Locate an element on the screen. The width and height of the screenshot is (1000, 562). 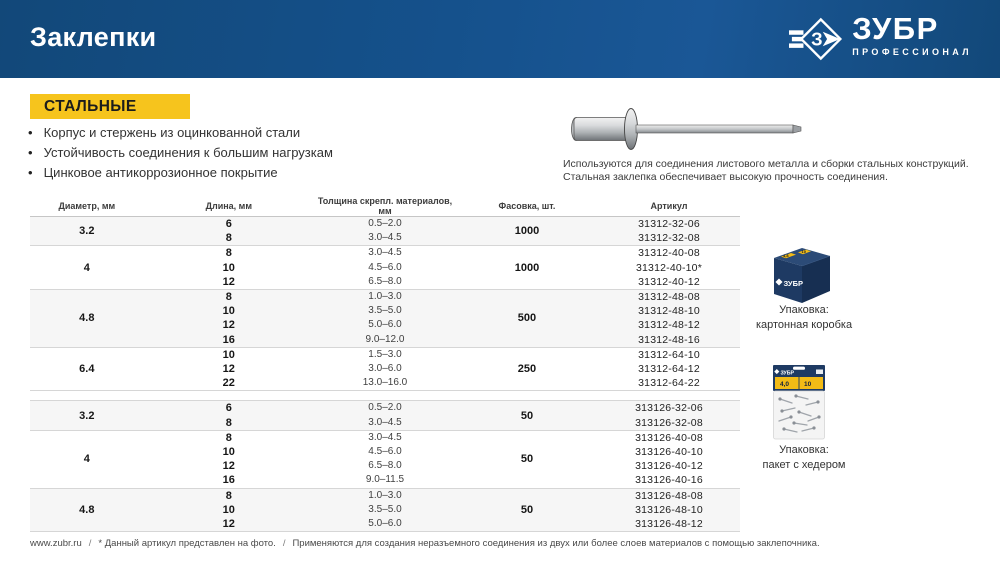
box-caption: Упаковка: картонная коробка is located at coordinates (804, 317).